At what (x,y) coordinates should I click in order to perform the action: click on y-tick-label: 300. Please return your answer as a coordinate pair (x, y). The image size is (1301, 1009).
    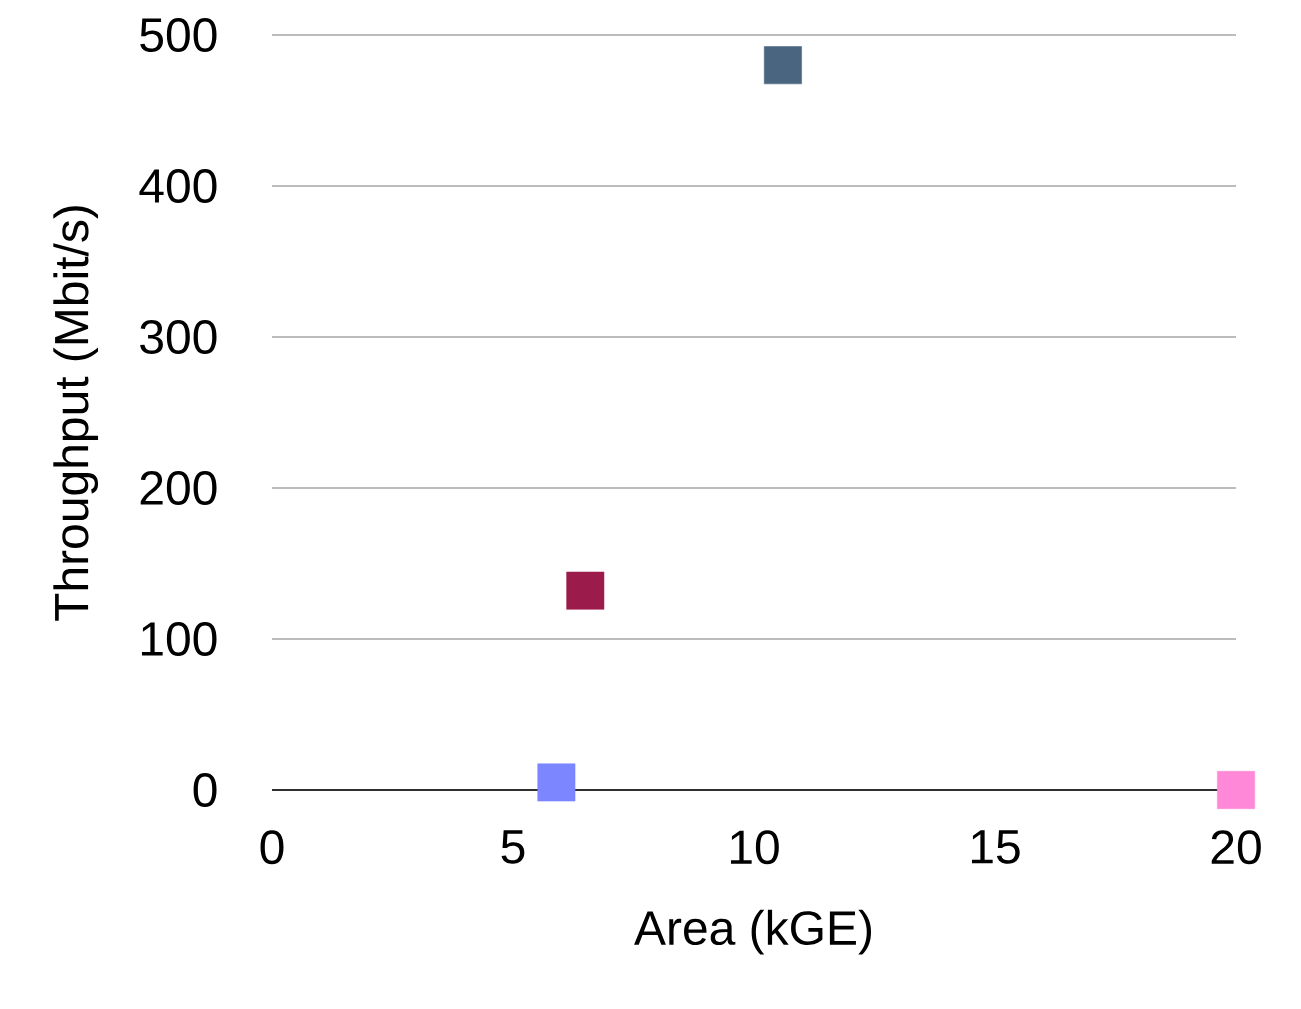
    Looking at the image, I should click on (178, 337).